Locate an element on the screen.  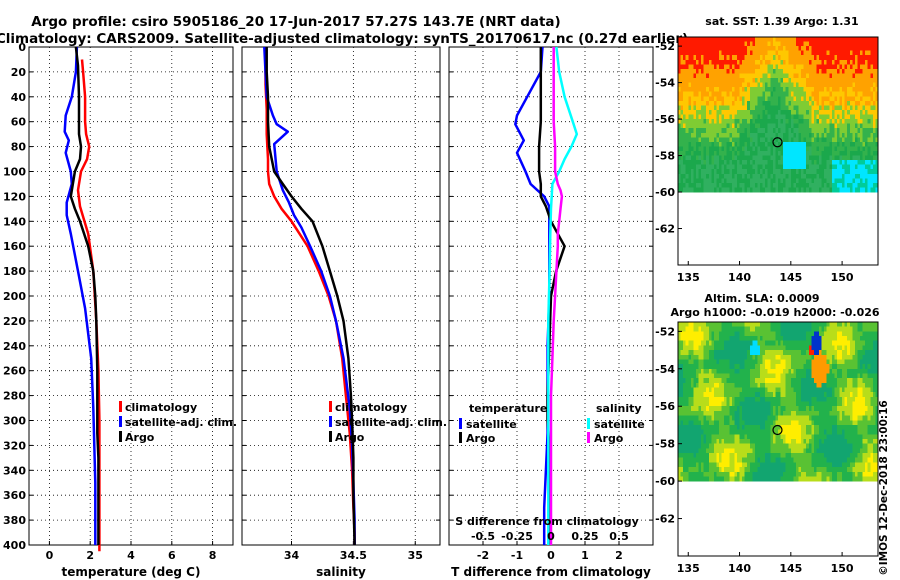
legend-title-temperature: temperature is located at coordinates (508, 408).